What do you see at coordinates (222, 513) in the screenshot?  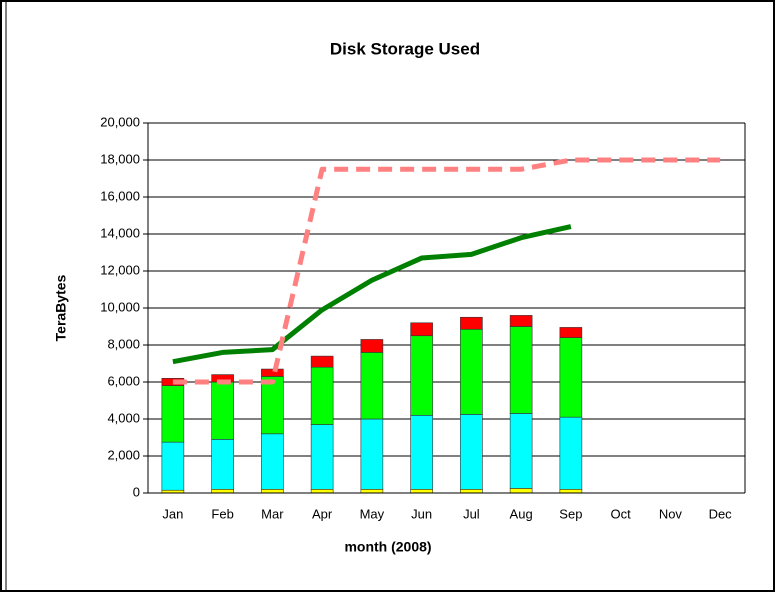 I see `x-tick-label: Feb` at bounding box center [222, 513].